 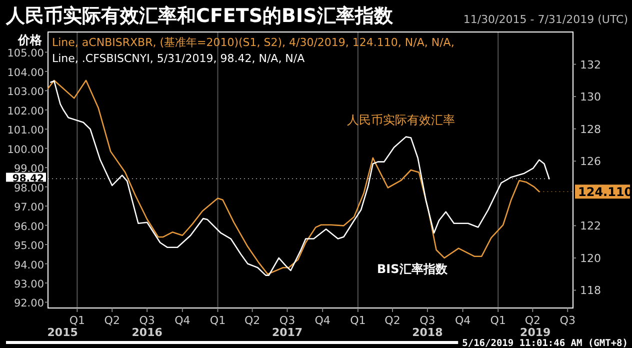 I want to click on y2-tick-label: 120, so click(x=590, y=258).